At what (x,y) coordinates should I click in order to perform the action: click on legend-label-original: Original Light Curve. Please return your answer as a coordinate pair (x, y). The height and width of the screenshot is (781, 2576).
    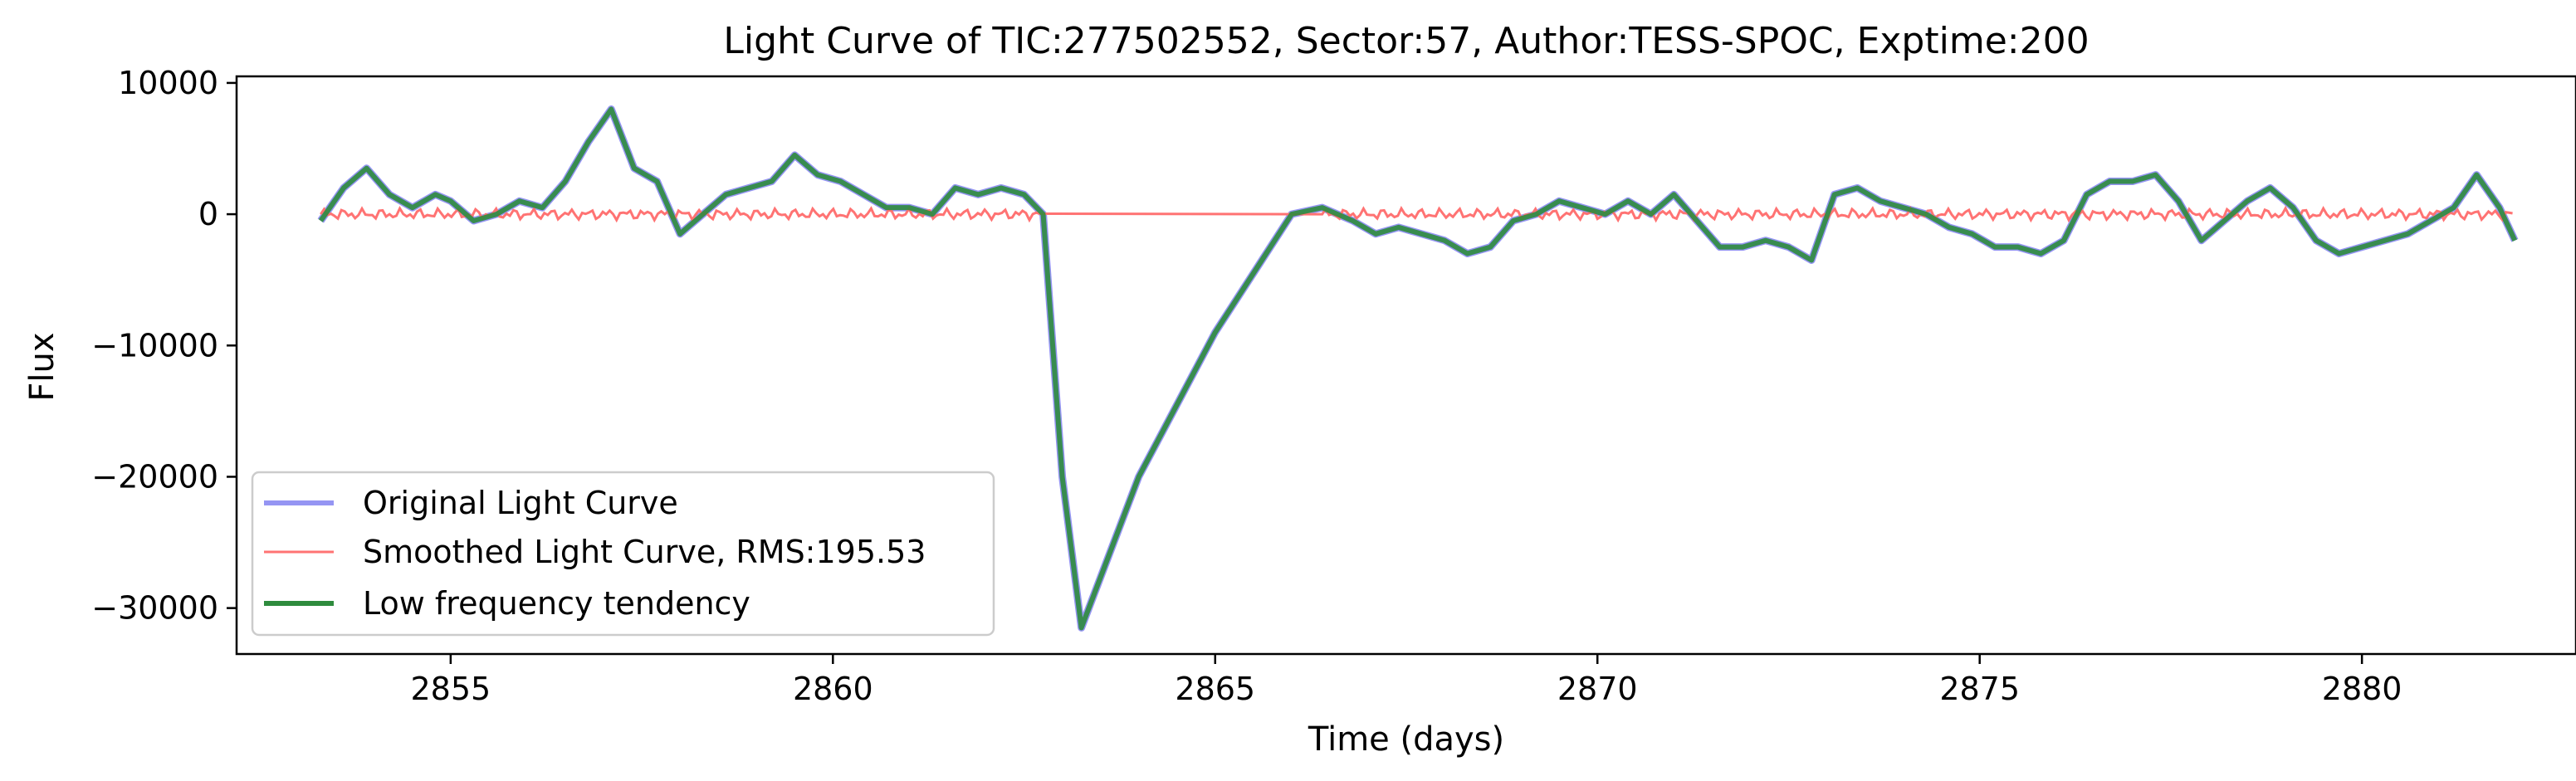
    Looking at the image, I should click on (520, 503).